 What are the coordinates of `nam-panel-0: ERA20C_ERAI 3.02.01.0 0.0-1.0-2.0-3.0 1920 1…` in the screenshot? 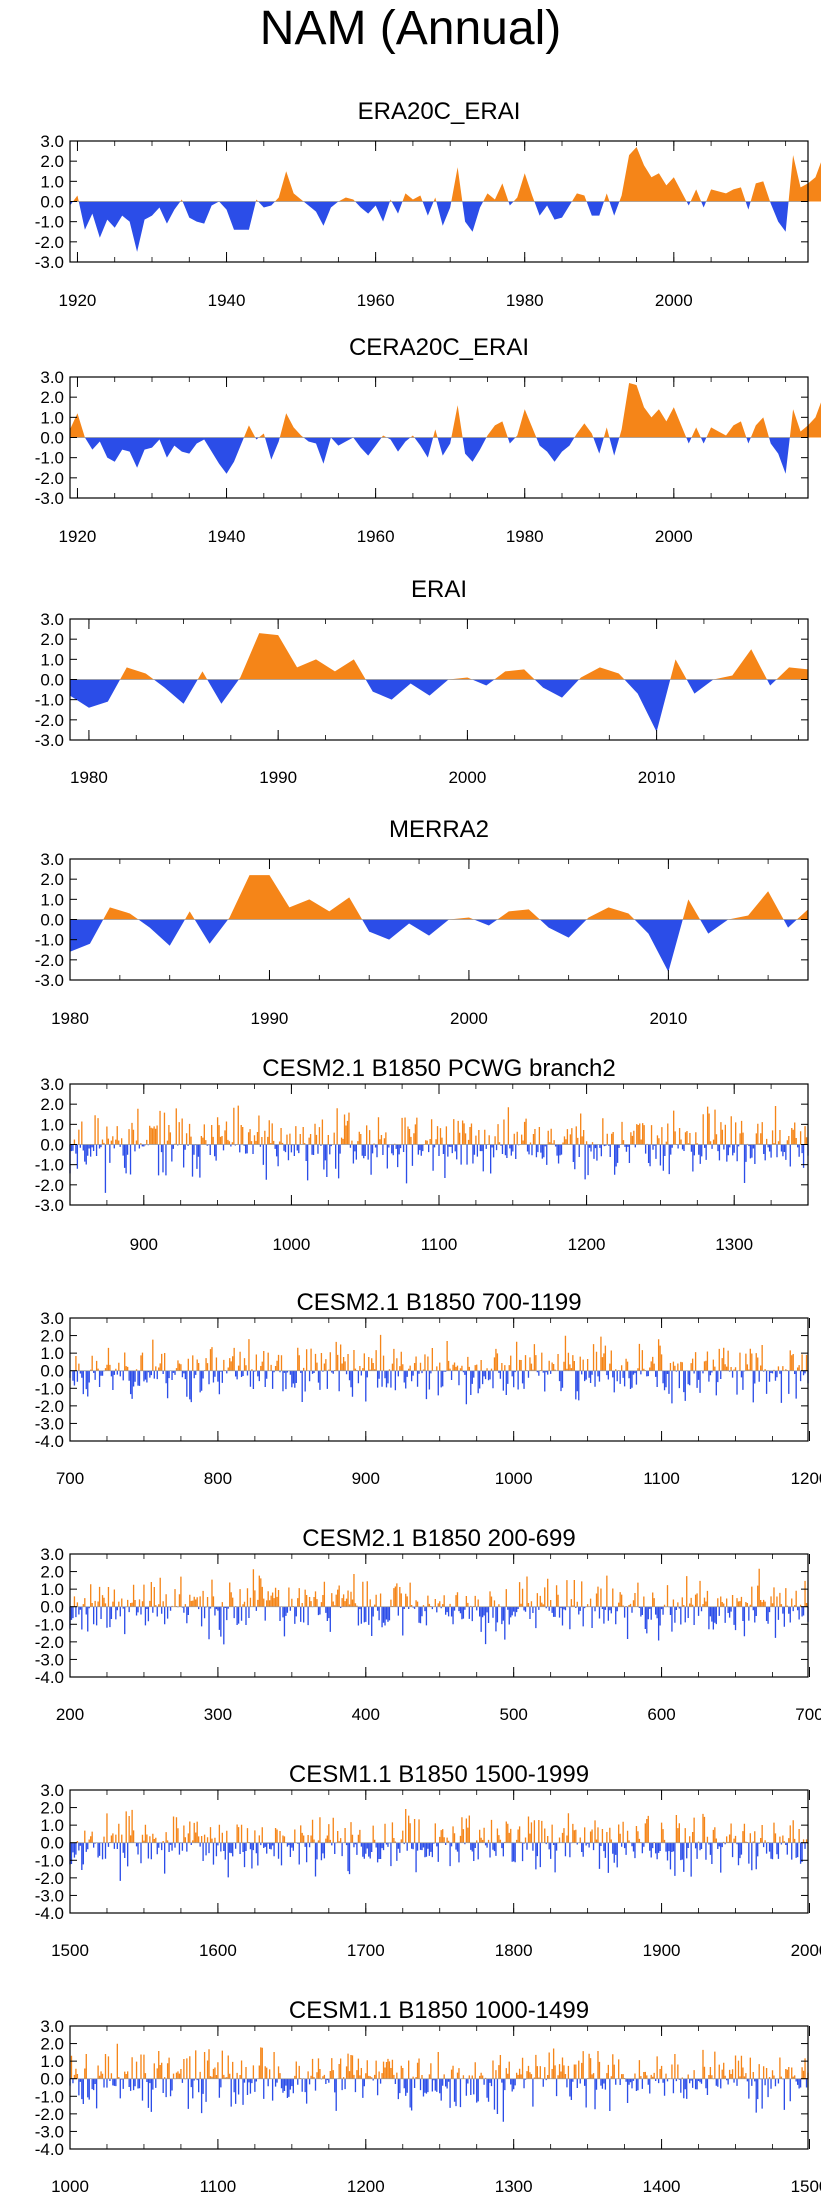 It's located at (428, 204).